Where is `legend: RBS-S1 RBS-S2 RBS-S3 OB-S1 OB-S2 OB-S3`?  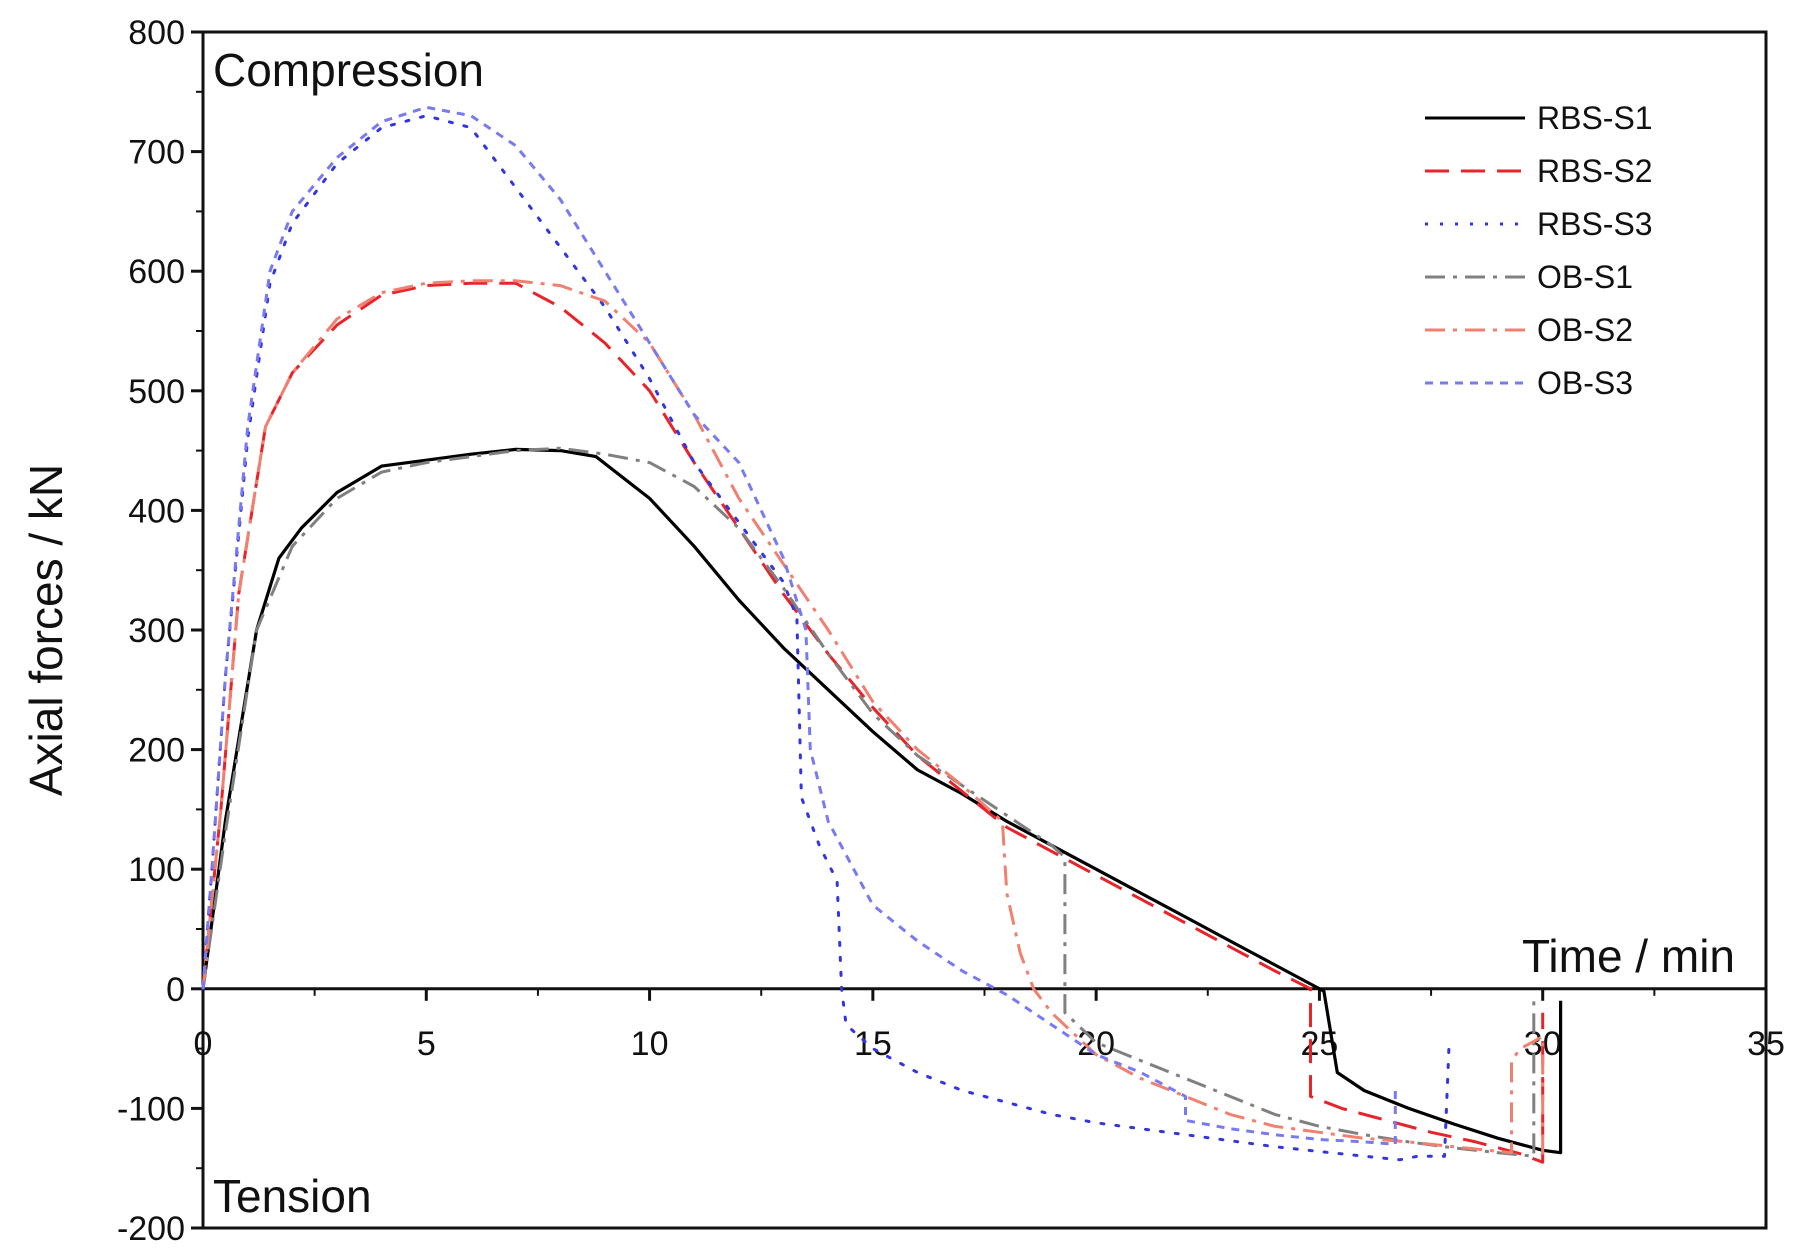 legend: RBS-S1 RBS-S2 RBS-S3 OB-S1 OB-S2 OB-S3 is located at coordinates (1539, 250).